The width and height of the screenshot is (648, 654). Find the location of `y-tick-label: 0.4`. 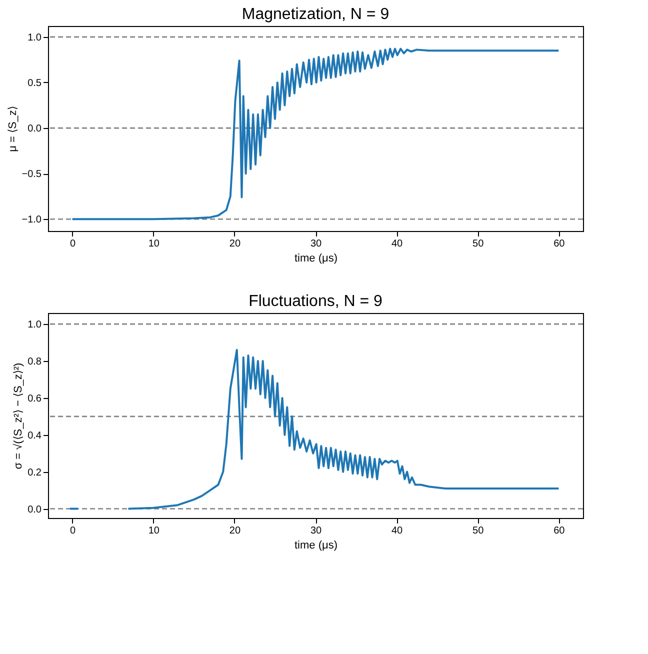

y-tick-label: 0.4 is located at coordinates (35, 436).